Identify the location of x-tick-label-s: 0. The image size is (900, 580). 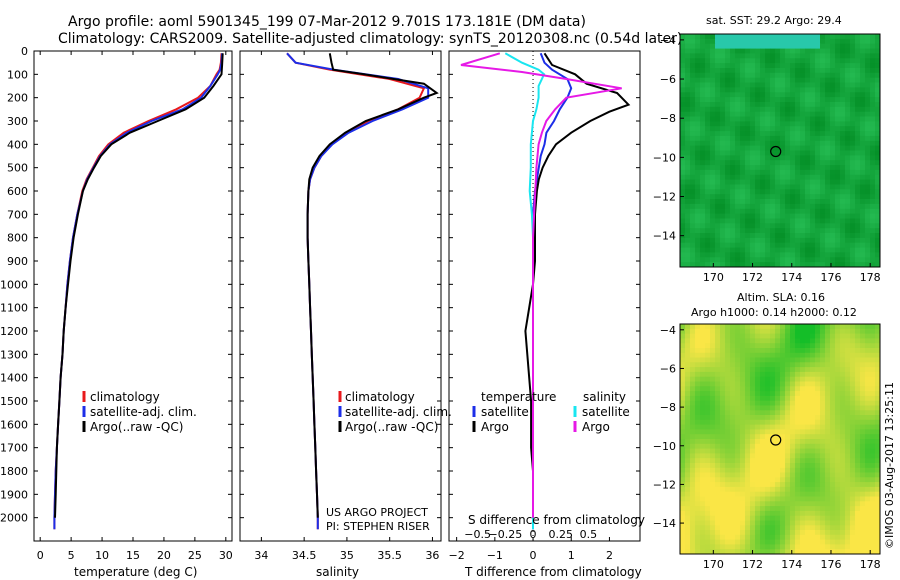
(533, 534).